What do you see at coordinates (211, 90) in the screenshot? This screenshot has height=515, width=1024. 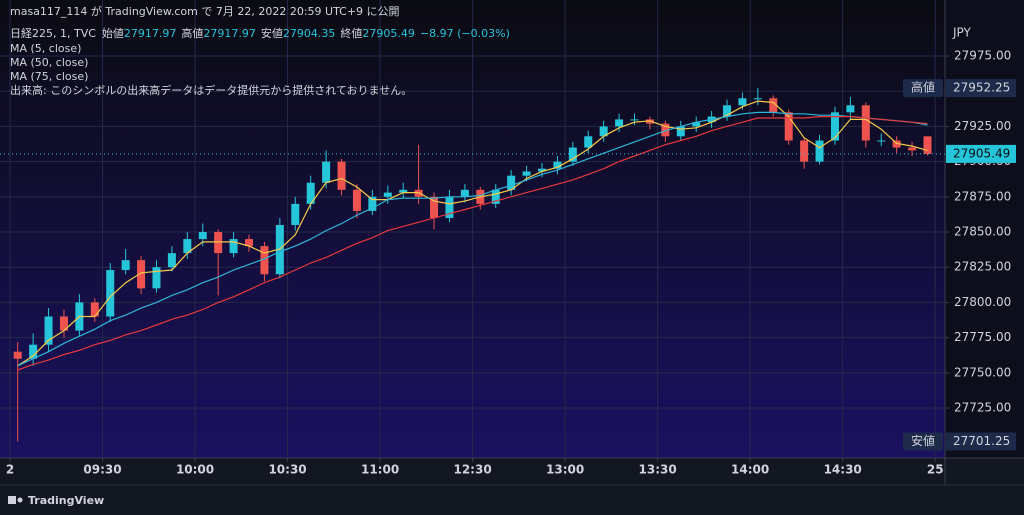 I see `volume-note: 出来高: このシンボルの出来高データはデータ提供元から提供されておりません。` at bounding box center [211, 90].